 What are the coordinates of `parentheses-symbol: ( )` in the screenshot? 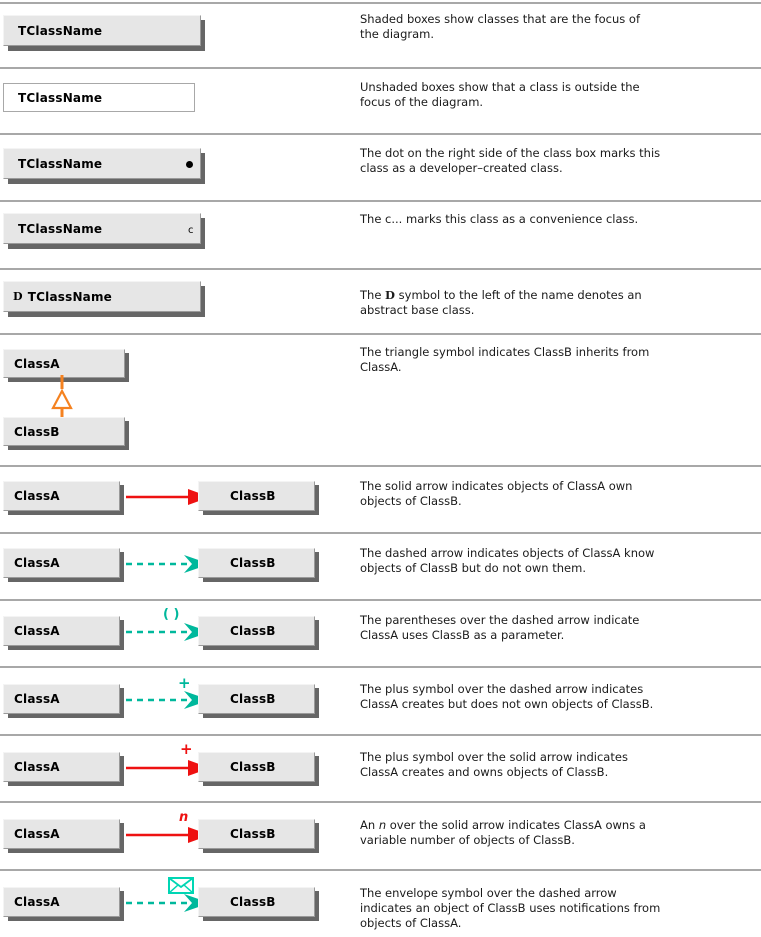 It's located at (171, 614).